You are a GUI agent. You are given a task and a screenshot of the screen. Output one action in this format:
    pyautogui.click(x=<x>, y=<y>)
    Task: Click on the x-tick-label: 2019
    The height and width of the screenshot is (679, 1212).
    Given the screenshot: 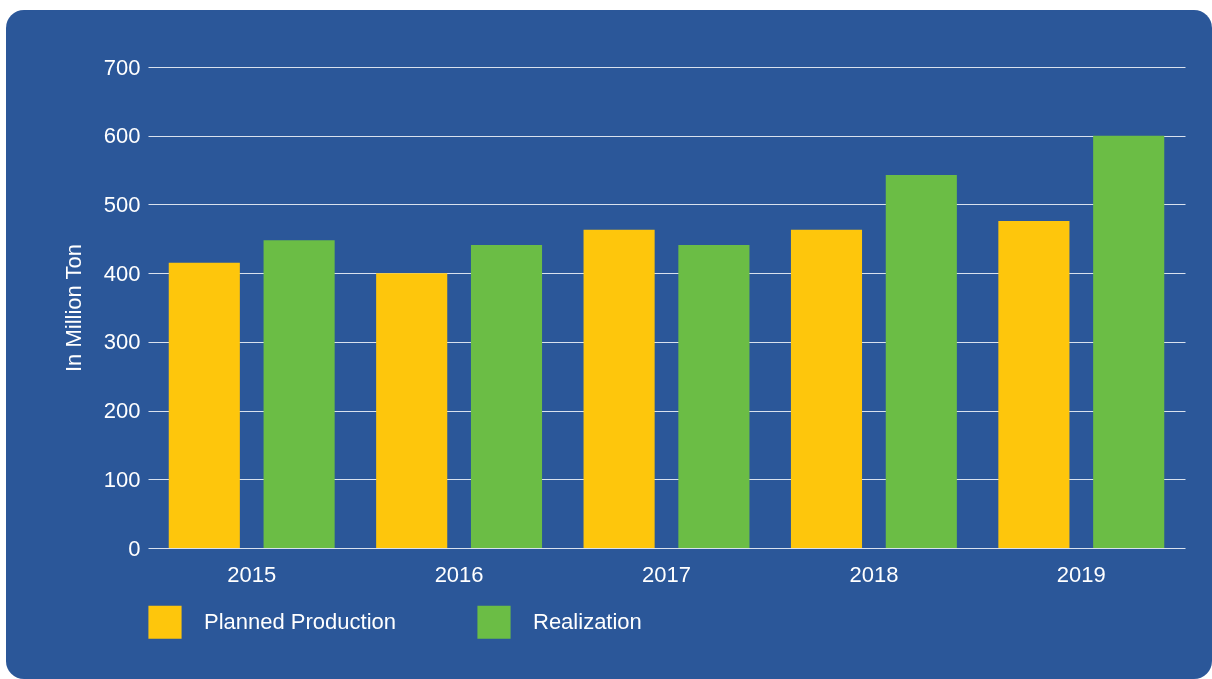 What is the action you would take?
    pyautogui.click(x=1081, y=574)
    